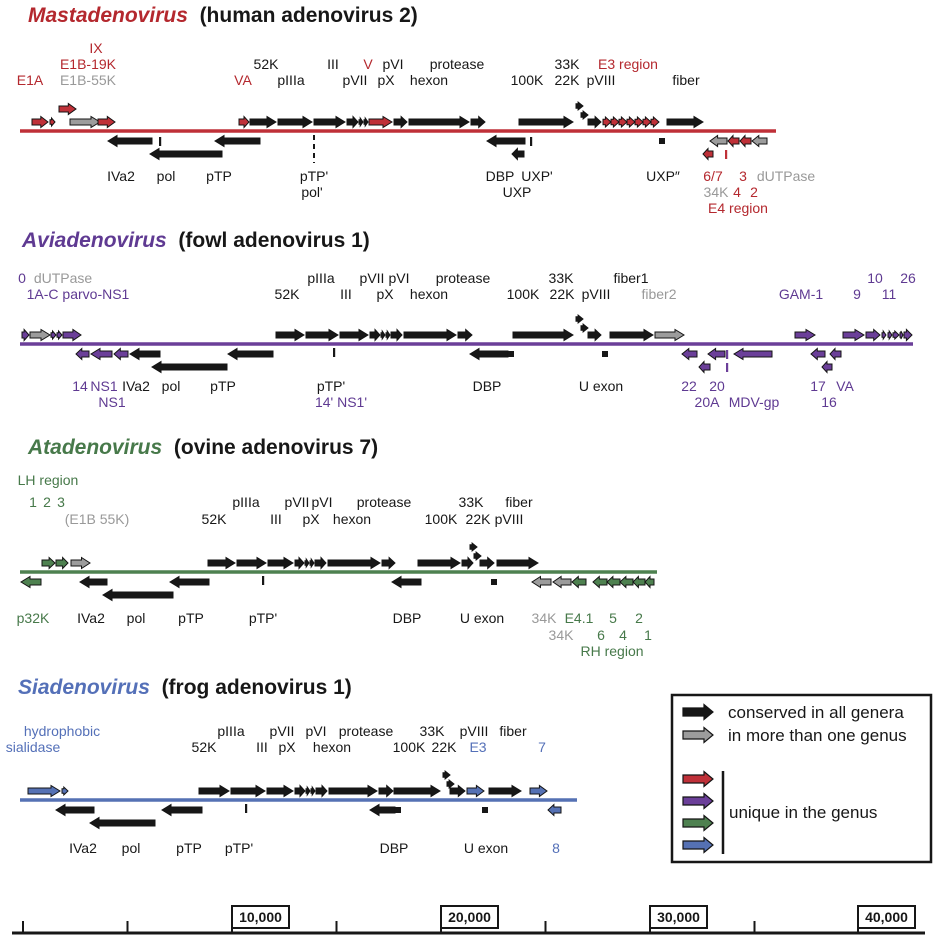  I want to click on siadenovirus-label-pol: pol, so click(131, 848).